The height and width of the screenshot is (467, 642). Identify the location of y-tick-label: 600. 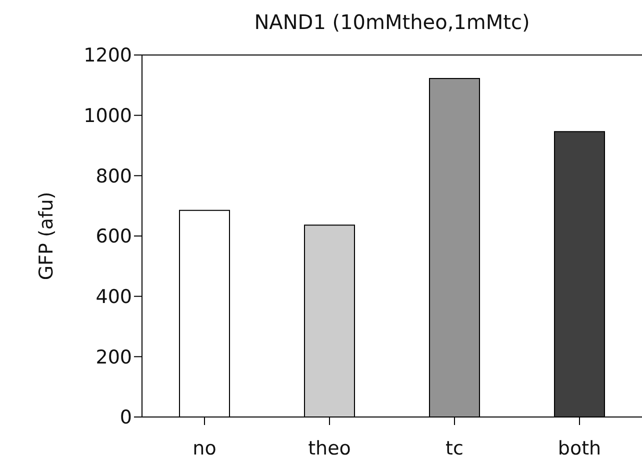
(114, 237).